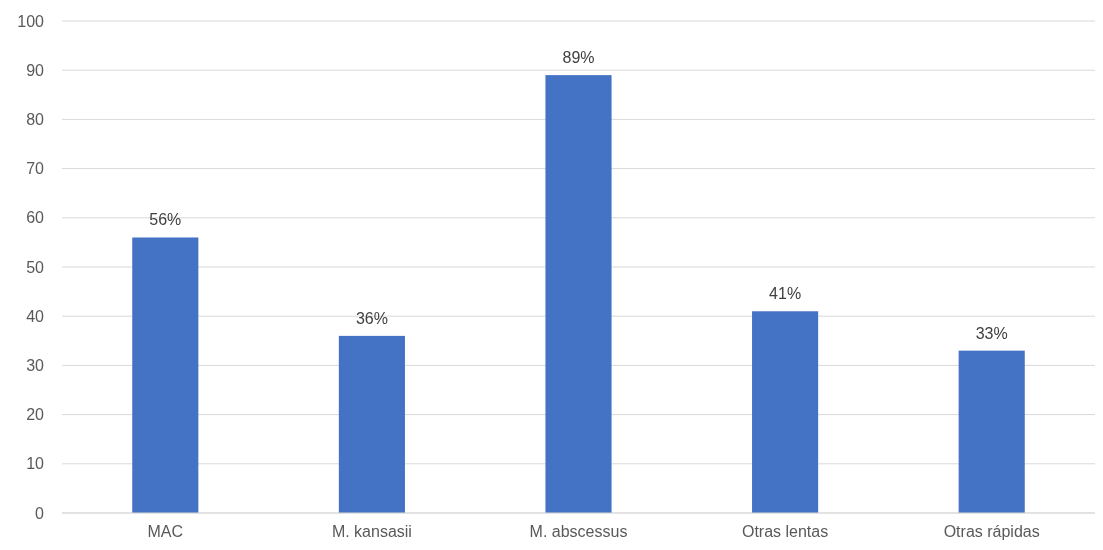  I want to click on data-label: 41%, so click(785, 294).